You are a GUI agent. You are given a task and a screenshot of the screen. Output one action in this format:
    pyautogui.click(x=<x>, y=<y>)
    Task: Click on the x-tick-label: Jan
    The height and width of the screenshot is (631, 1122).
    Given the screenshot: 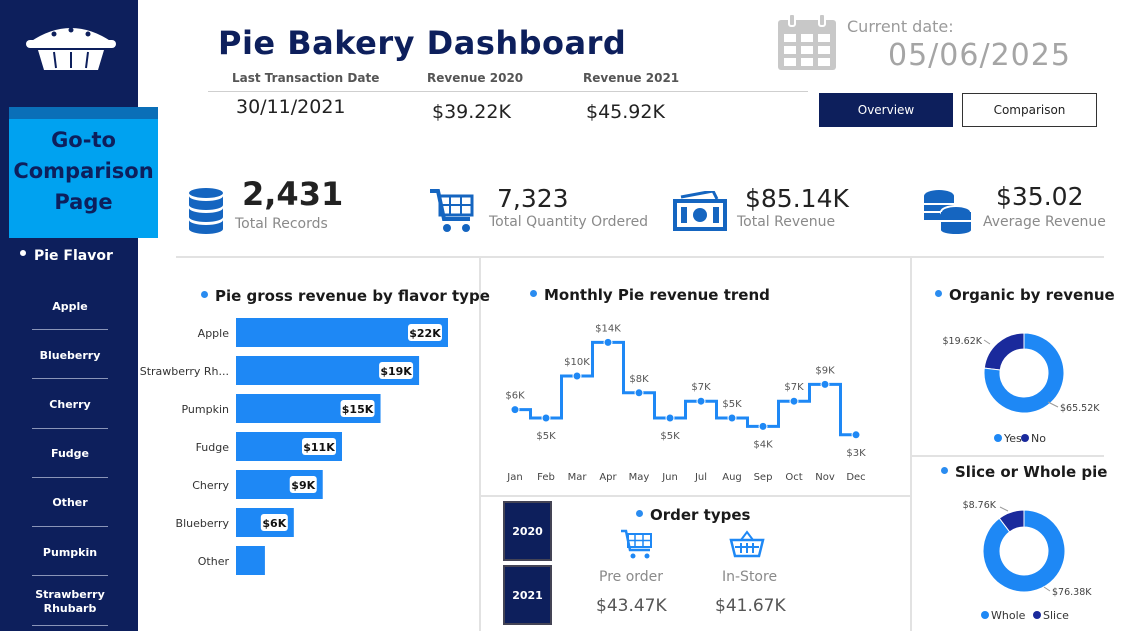 What is the action you would take?
    pyautogui.click(x=514, y=477)
    